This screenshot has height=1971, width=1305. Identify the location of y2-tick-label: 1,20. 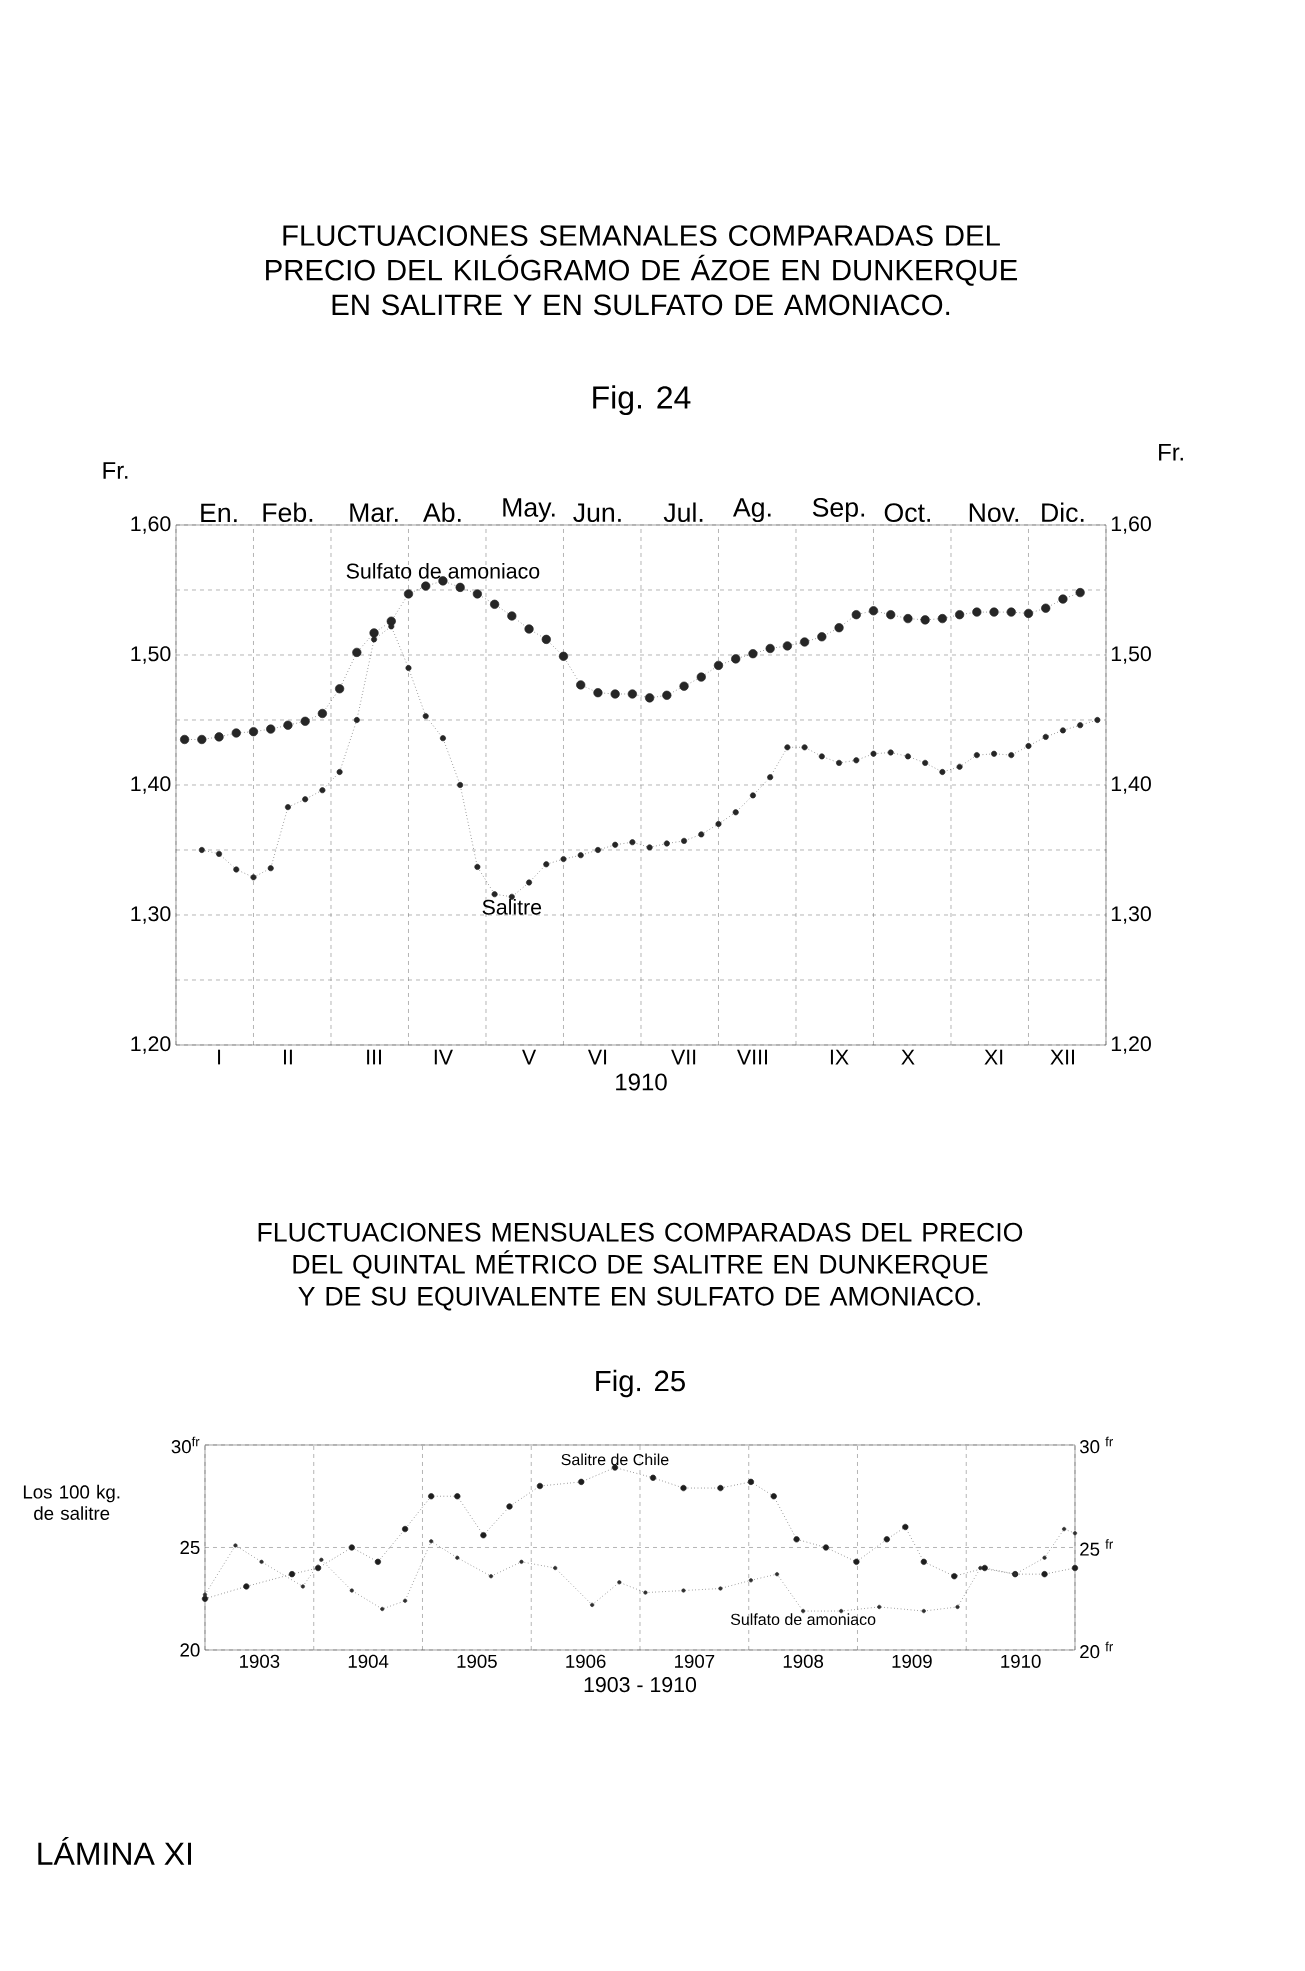
(1131, 1045).